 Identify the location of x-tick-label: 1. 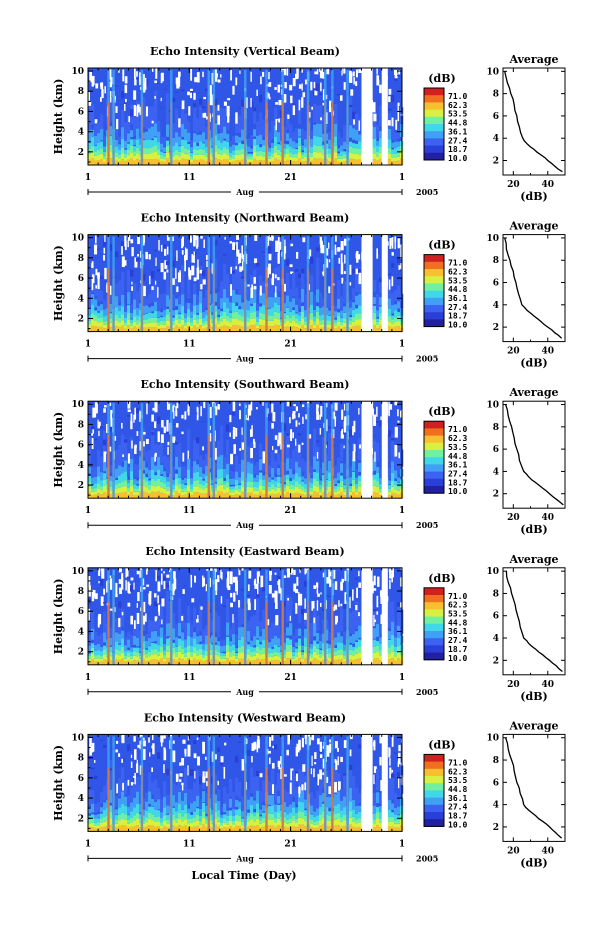
(88, 511).